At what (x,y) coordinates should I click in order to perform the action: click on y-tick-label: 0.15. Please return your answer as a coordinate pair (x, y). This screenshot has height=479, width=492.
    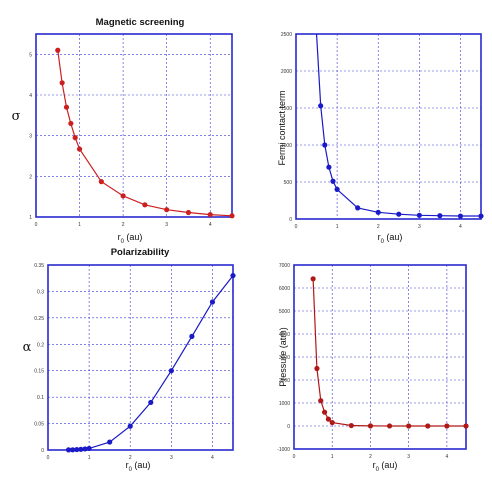
    Looking at the image, I should click on (39, 372).